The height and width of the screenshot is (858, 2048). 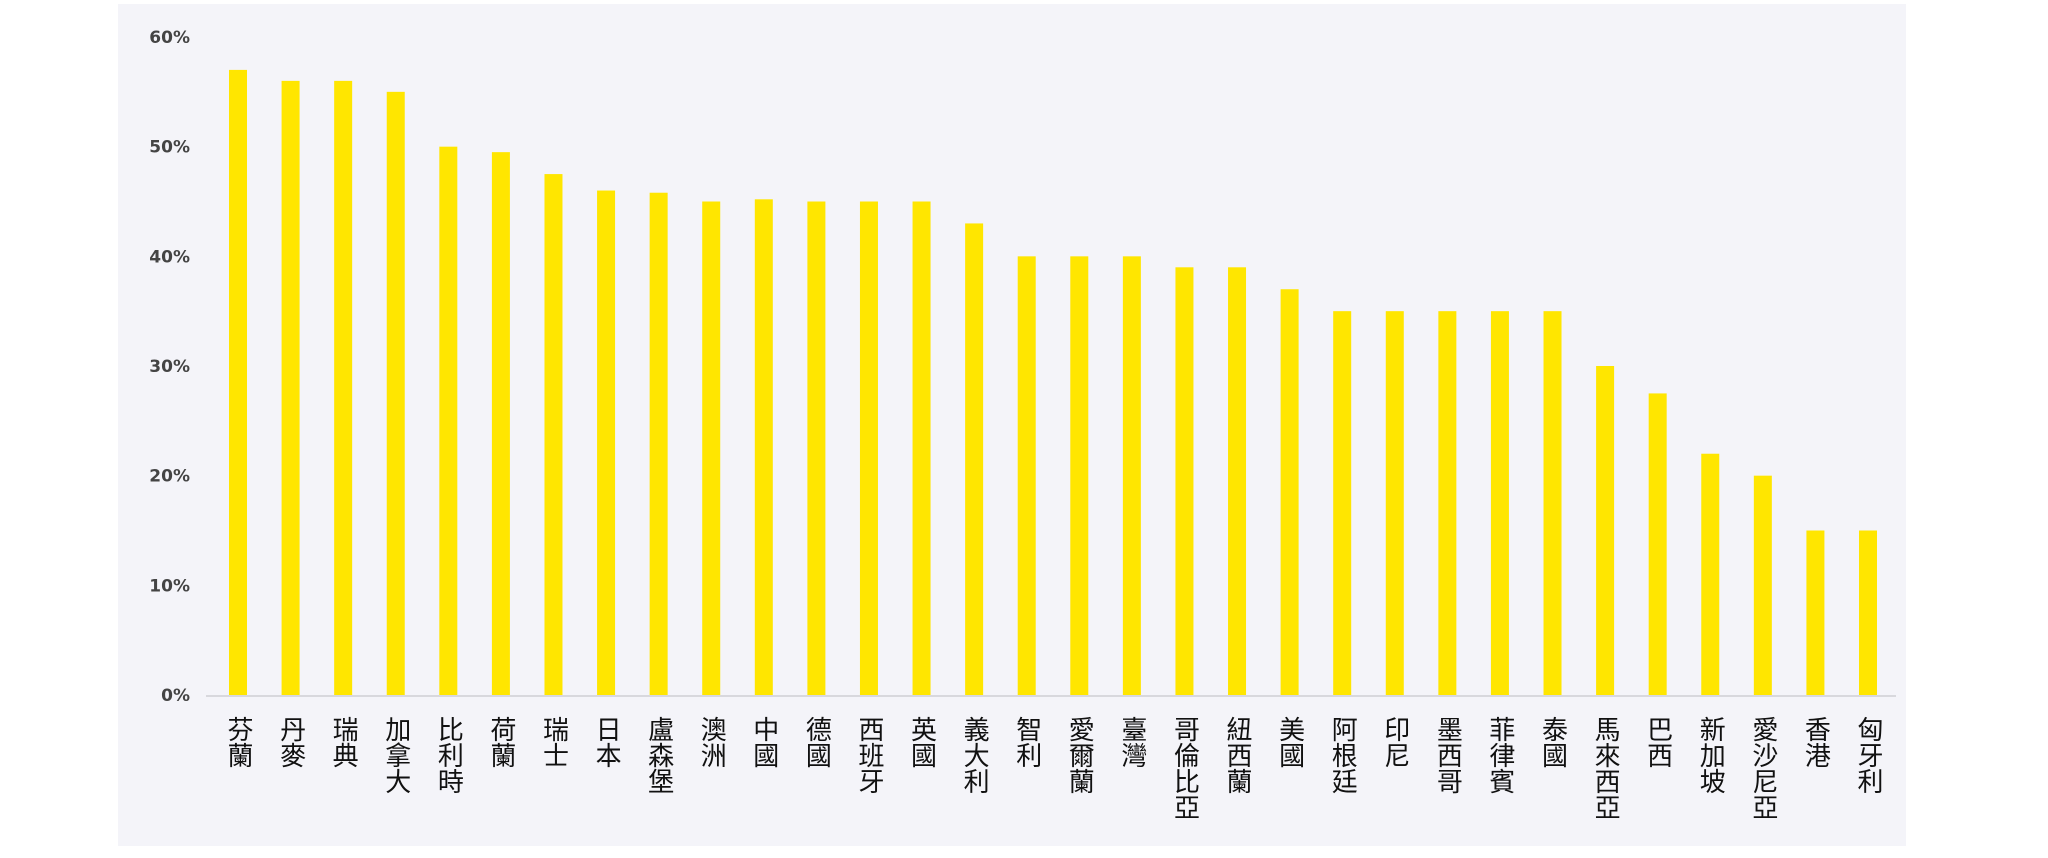 I want to click on x-tick-label: 智利, so click(x=1026, y=742).